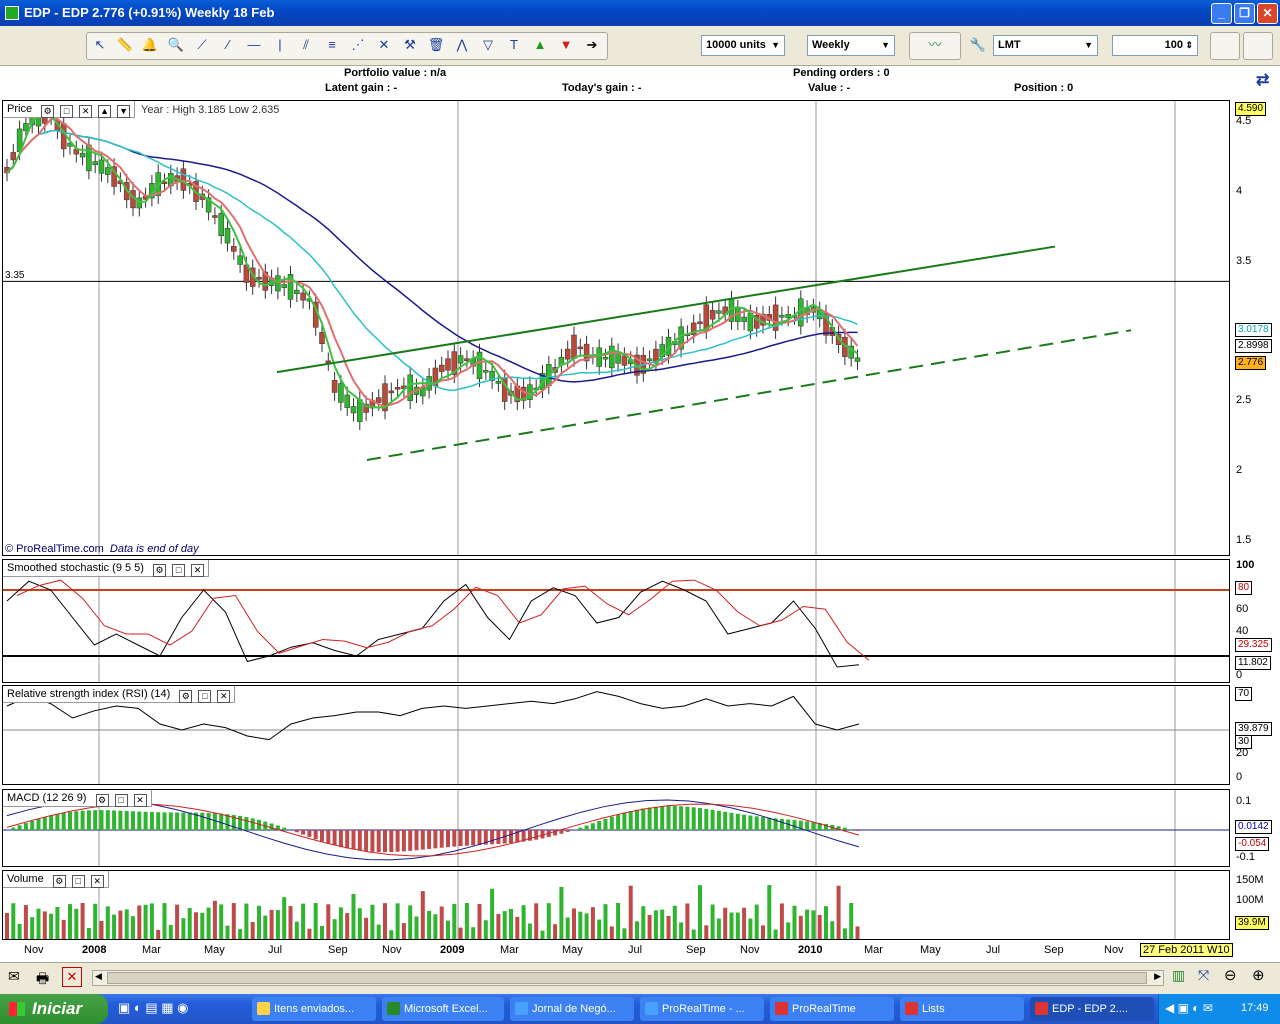  Describe the element at coordinates (540, 44) in the screenshot. I see `buy-arrow-icon: ▲` at that location.